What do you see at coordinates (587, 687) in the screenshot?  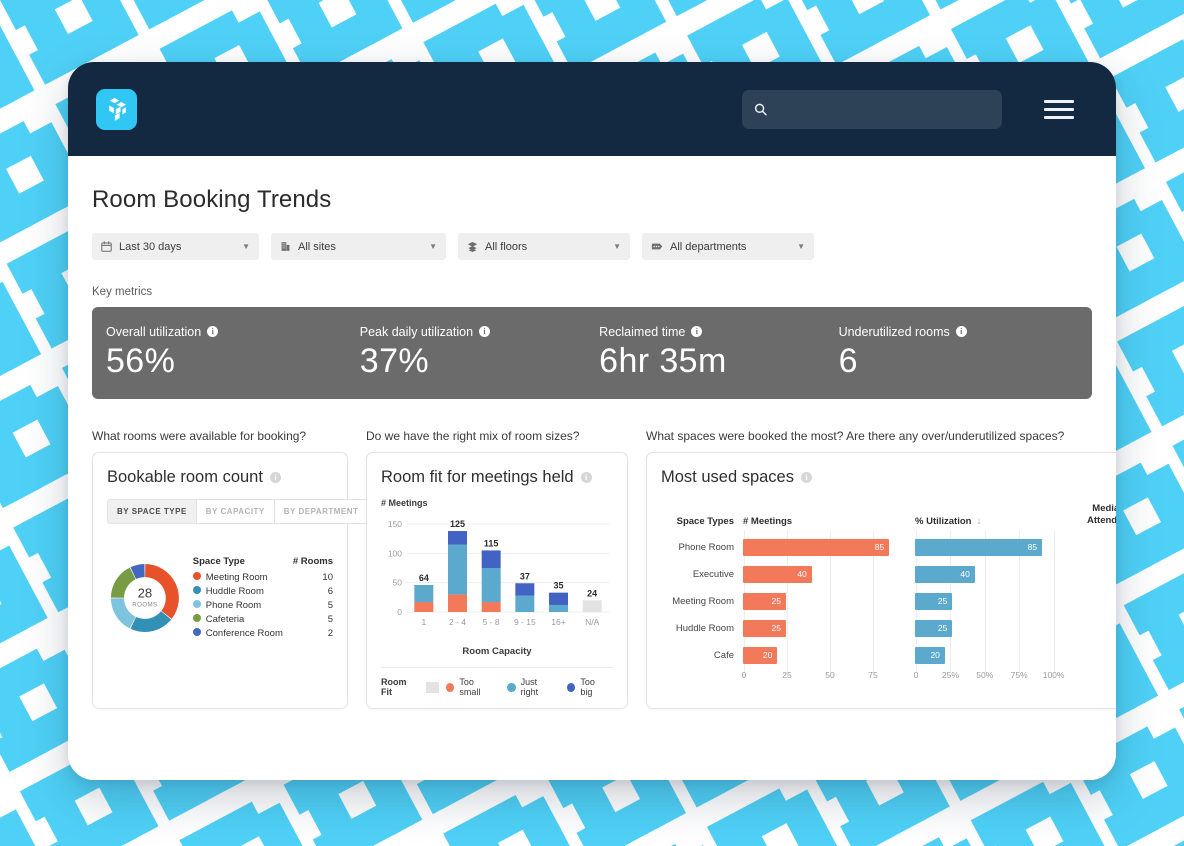 I see `legend-item-too-big: Too big` at bounding box center [587, 687].